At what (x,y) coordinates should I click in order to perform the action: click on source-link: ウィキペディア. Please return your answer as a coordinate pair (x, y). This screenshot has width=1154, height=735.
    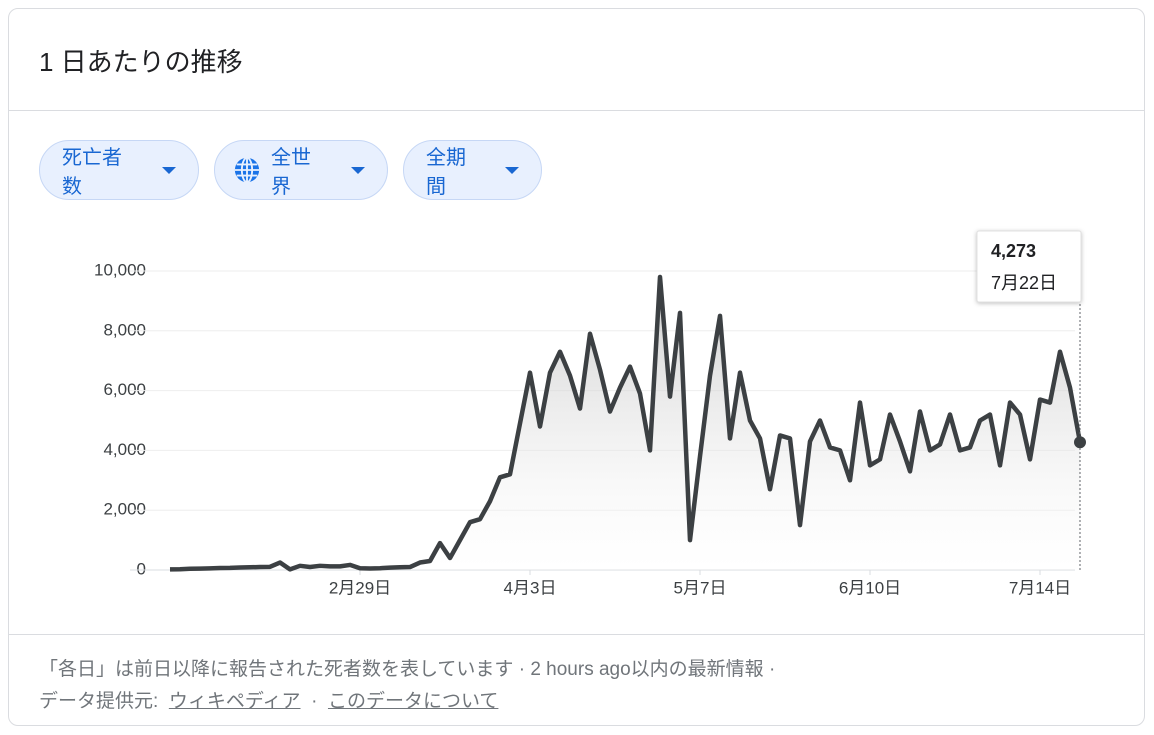
    Looking at the image, I should click on (234, 701).